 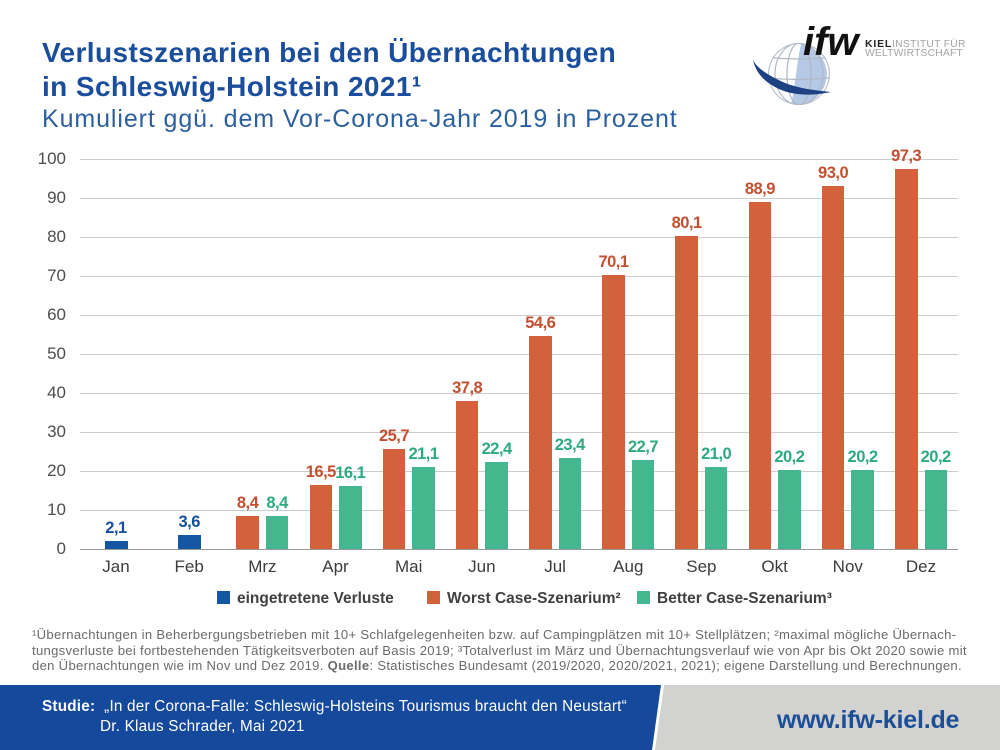 I want to click on svg-text: WELTWIRTSCHAFT, so click(x=914, y=53).